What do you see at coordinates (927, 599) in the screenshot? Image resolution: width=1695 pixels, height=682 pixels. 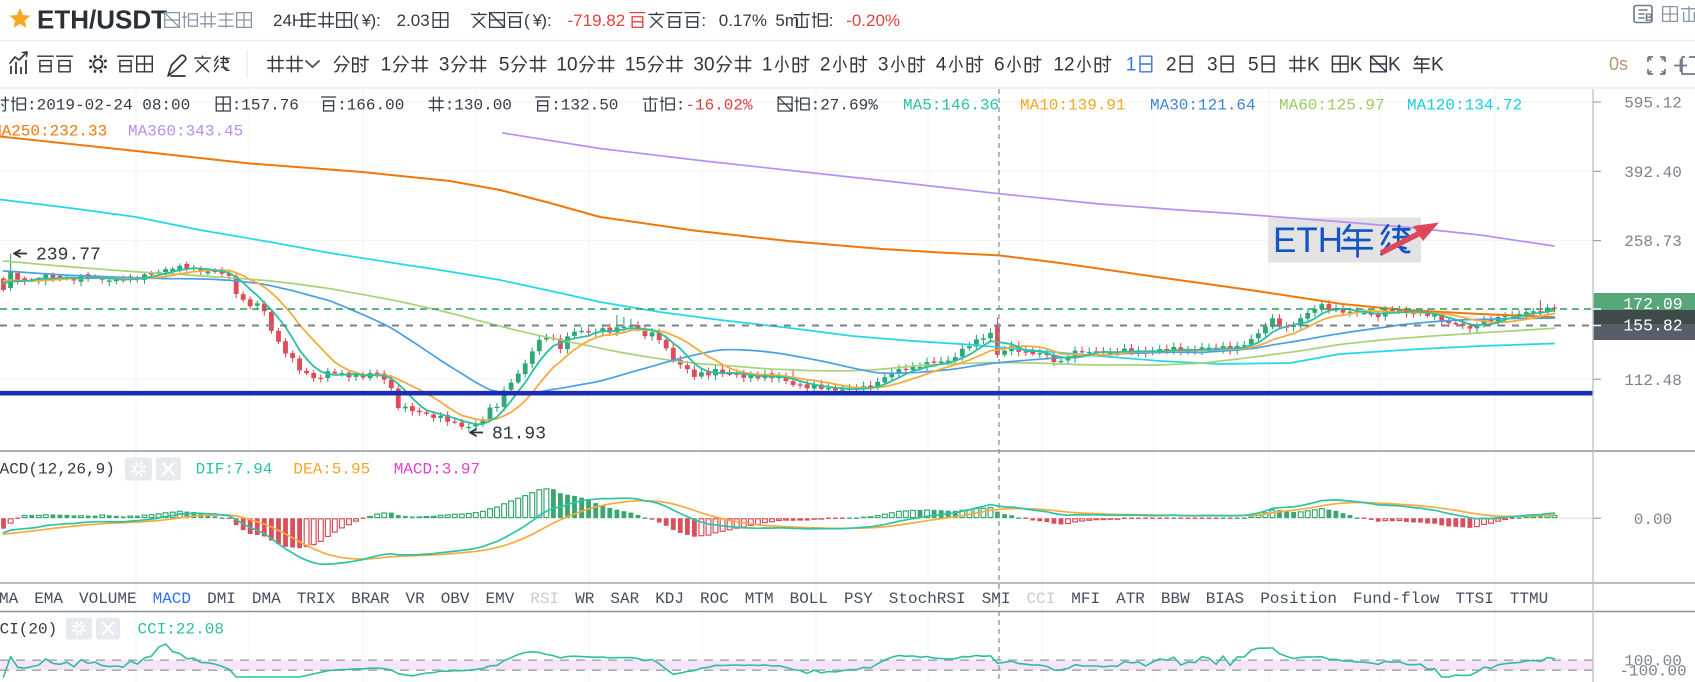 I see `svg-text: StochRSI` at bounding box center [927, 599].